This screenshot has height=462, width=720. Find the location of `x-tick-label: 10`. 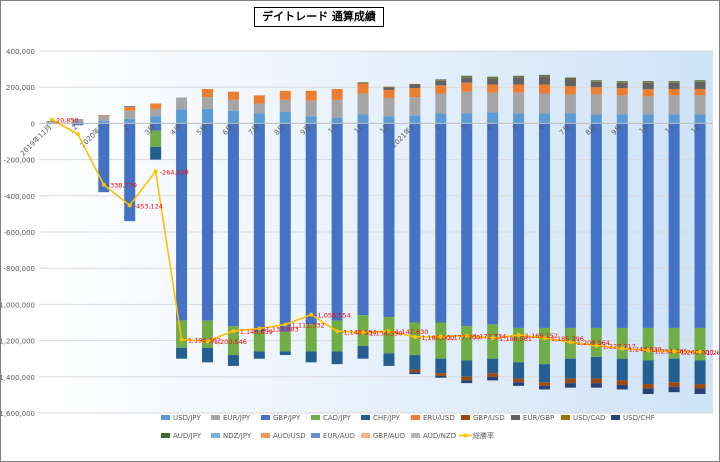

x-tick-label: 10 is located at coordinates (644, 129).